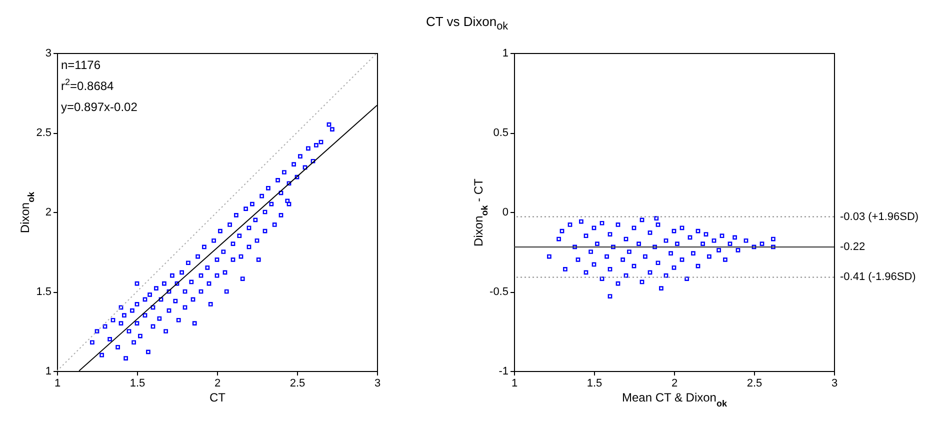  Describe the element at coordinates (218, 397) in the screenshot. I see `x-axis-title: CT` at that location.